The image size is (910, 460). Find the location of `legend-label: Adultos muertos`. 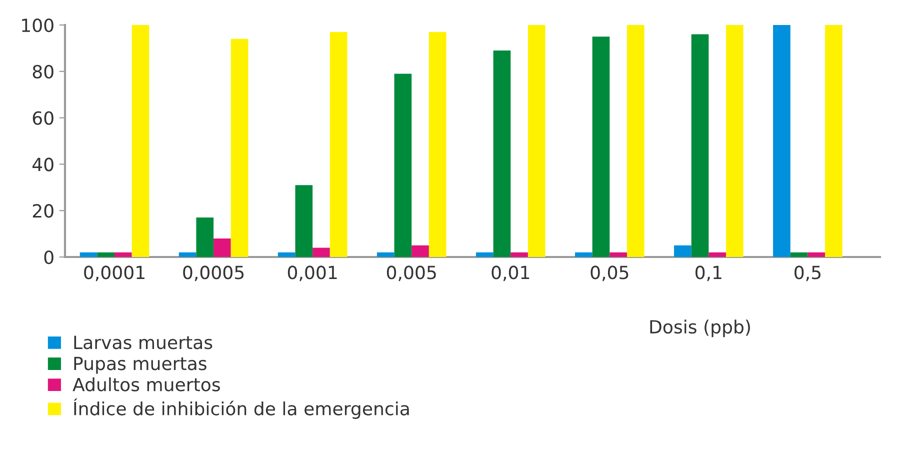

legend-label: Adultos muertos is located at coordinates (146, 384).